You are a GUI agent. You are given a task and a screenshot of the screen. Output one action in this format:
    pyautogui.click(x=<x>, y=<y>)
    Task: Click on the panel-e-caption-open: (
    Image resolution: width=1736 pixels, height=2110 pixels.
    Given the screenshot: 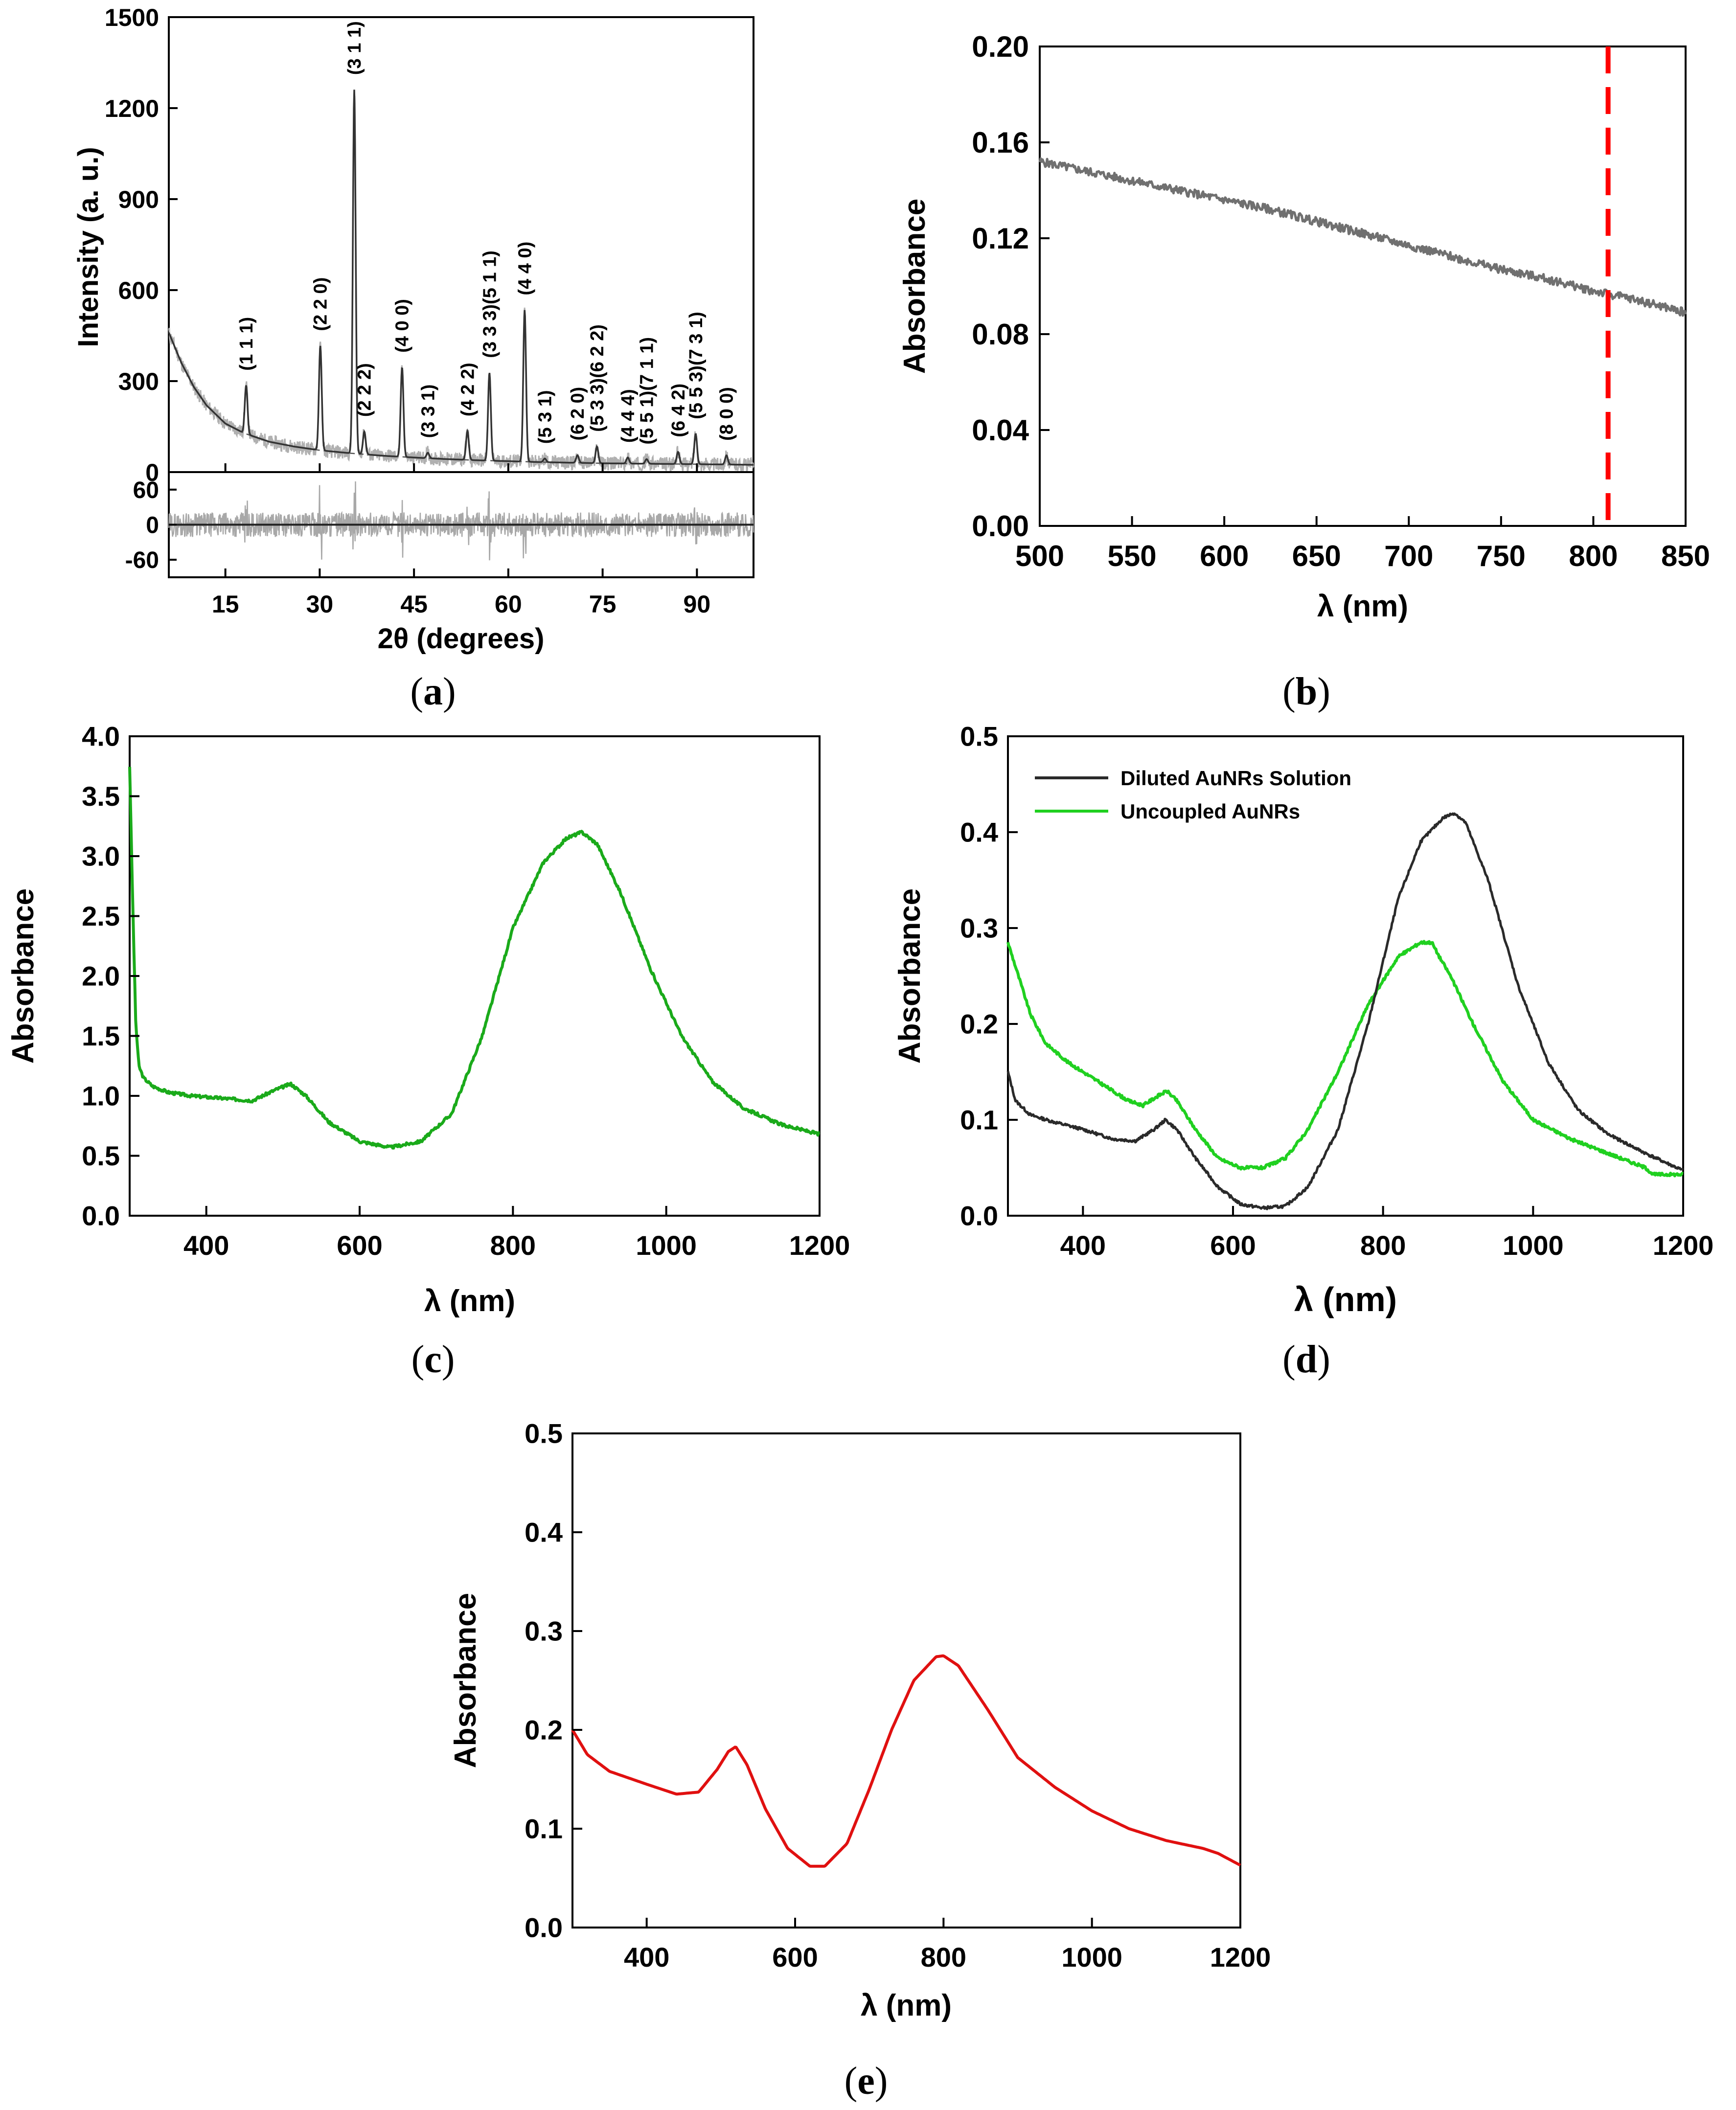 What is the action you would take?
    pyautogui.click(x=852, y=2081)
    